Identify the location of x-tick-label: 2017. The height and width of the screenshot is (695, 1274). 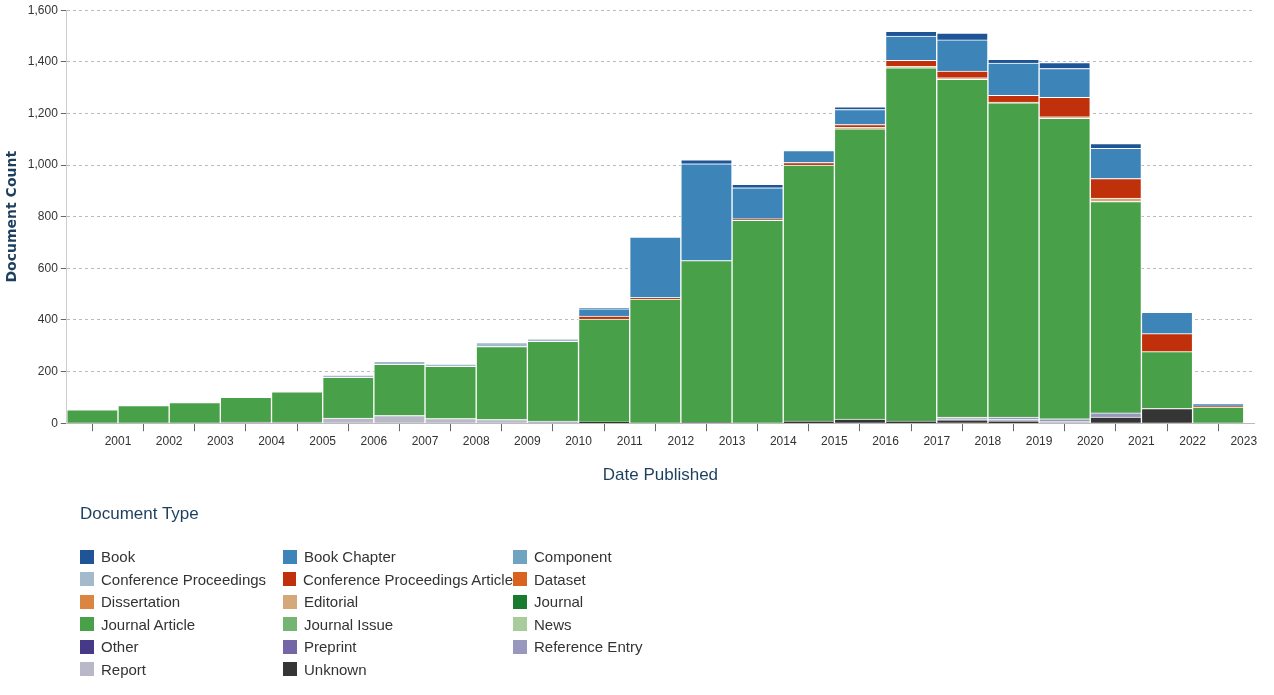
(937, 440).